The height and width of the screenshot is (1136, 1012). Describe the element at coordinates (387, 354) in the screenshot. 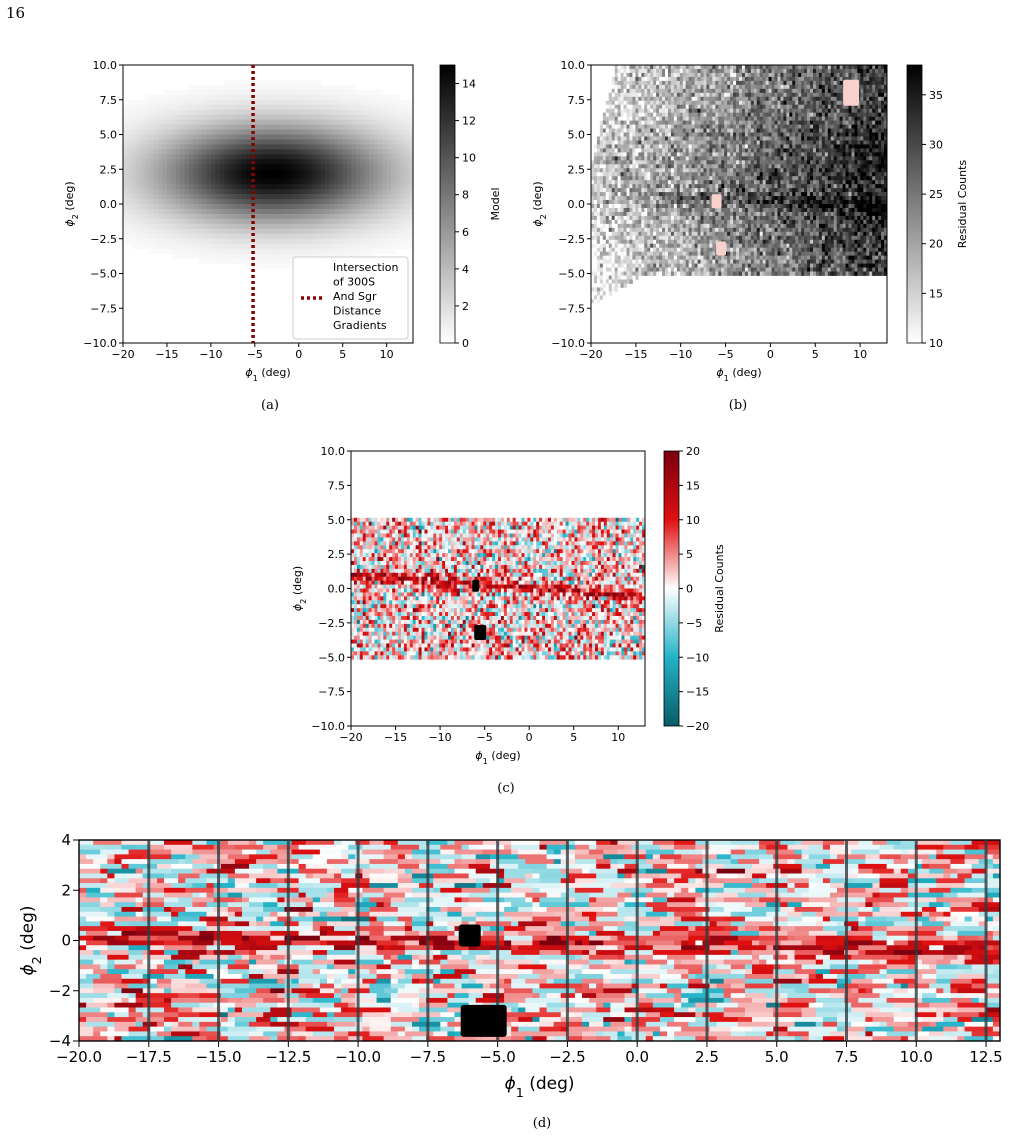

I see `x-tick-label: 10` at that location.